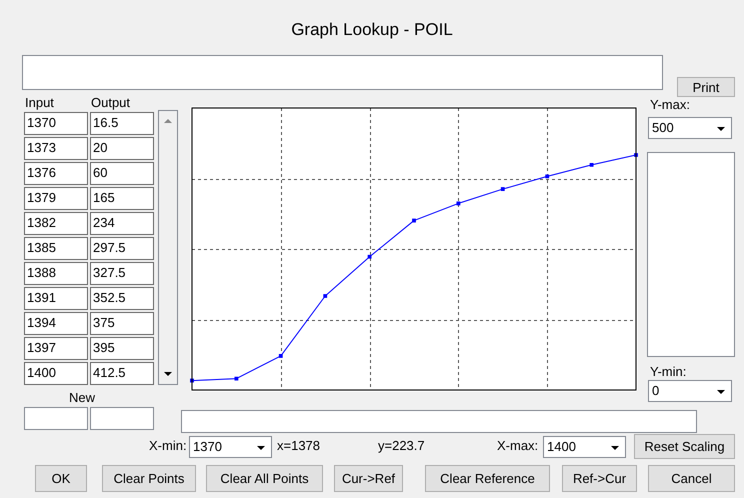  Describe the element at coordinates (663, 127) in the screenshot. I see `text: 500` at that location.